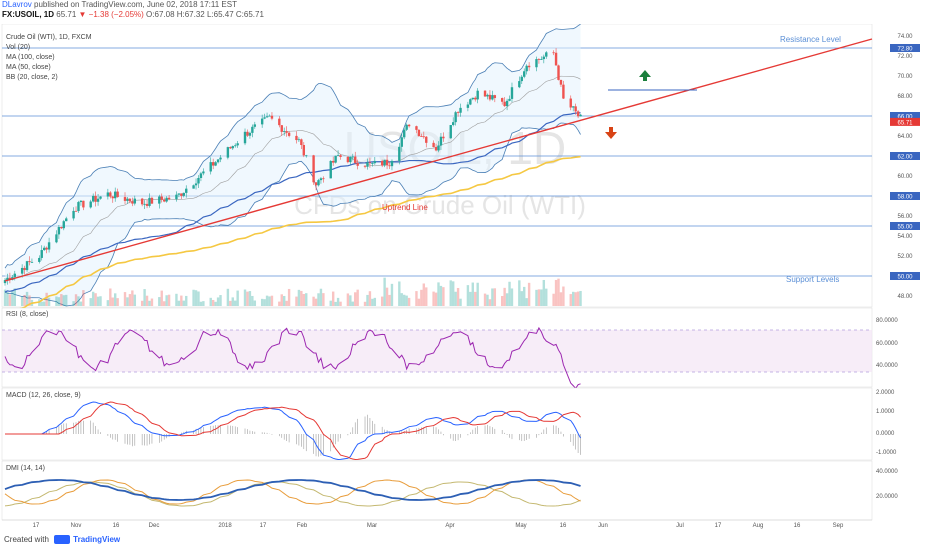 The height and width of the screenshot is (550, 932). Describe the element at coordinates (905, 97) in the screenshot. I see `price-tick: 68.00` at that location.